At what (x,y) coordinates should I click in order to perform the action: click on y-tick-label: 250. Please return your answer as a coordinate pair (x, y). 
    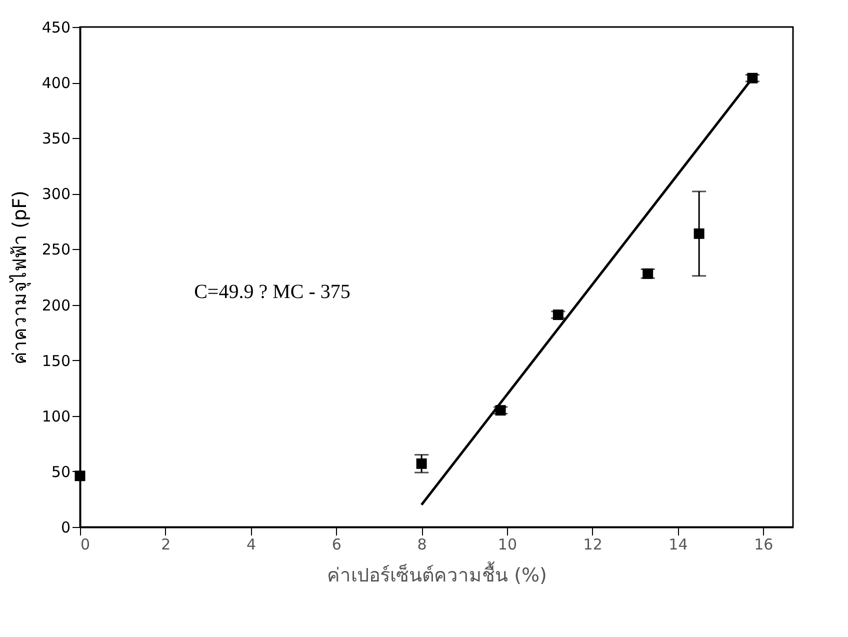
    Looking at the image, I should click on (56, 249).